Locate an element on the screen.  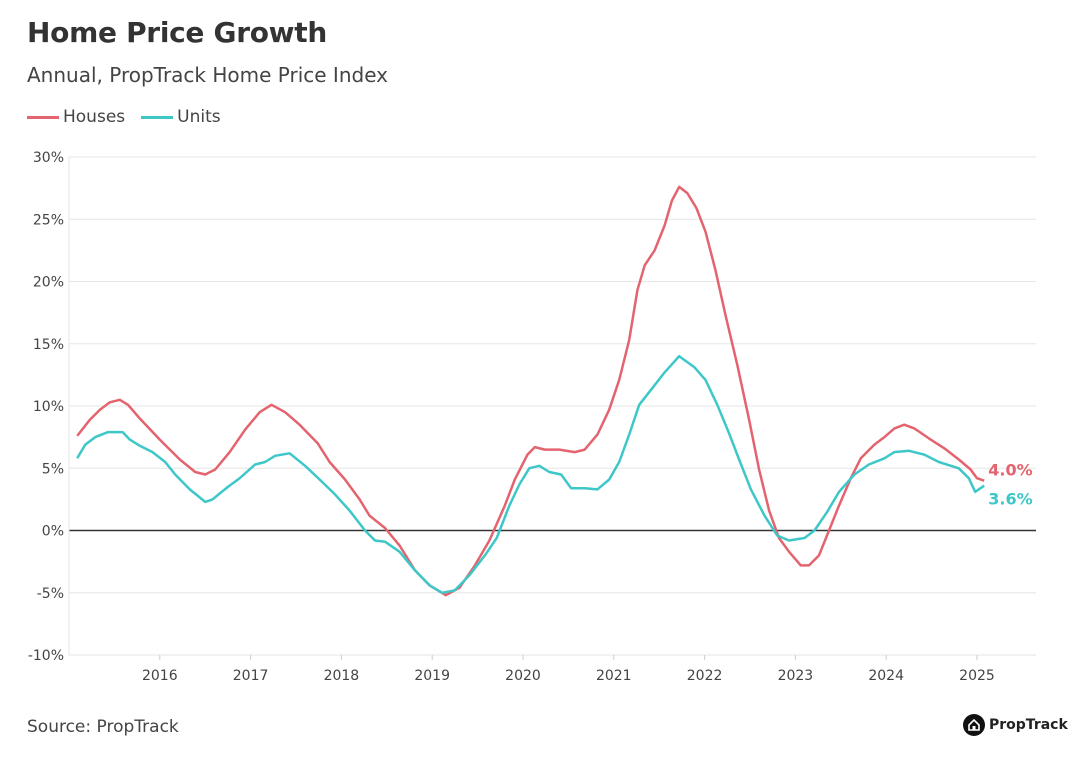
x-tick-label: 2018 is located at coordinates (342, 676).